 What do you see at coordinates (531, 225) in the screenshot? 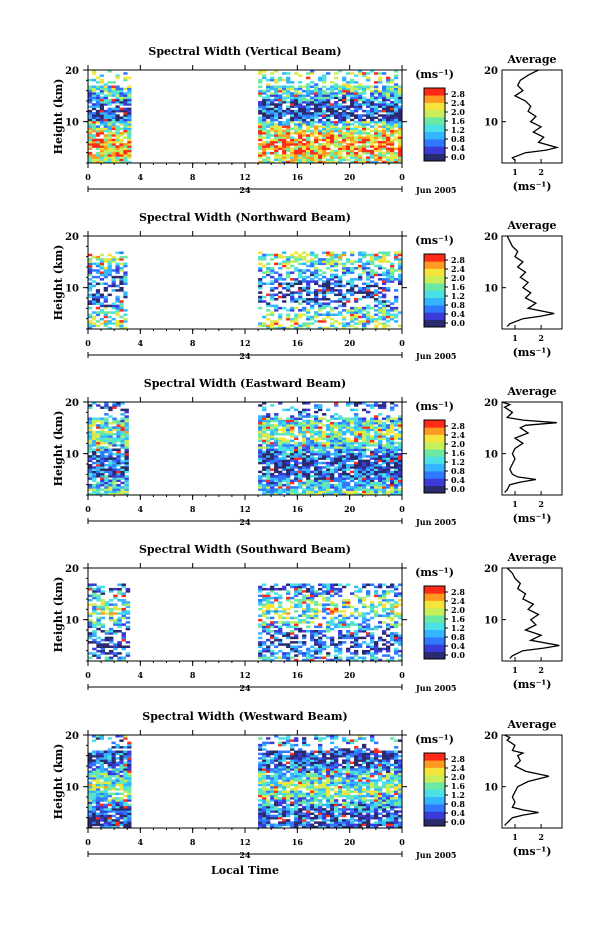
I see `average-title: Average` at bounding box center [531, 225].